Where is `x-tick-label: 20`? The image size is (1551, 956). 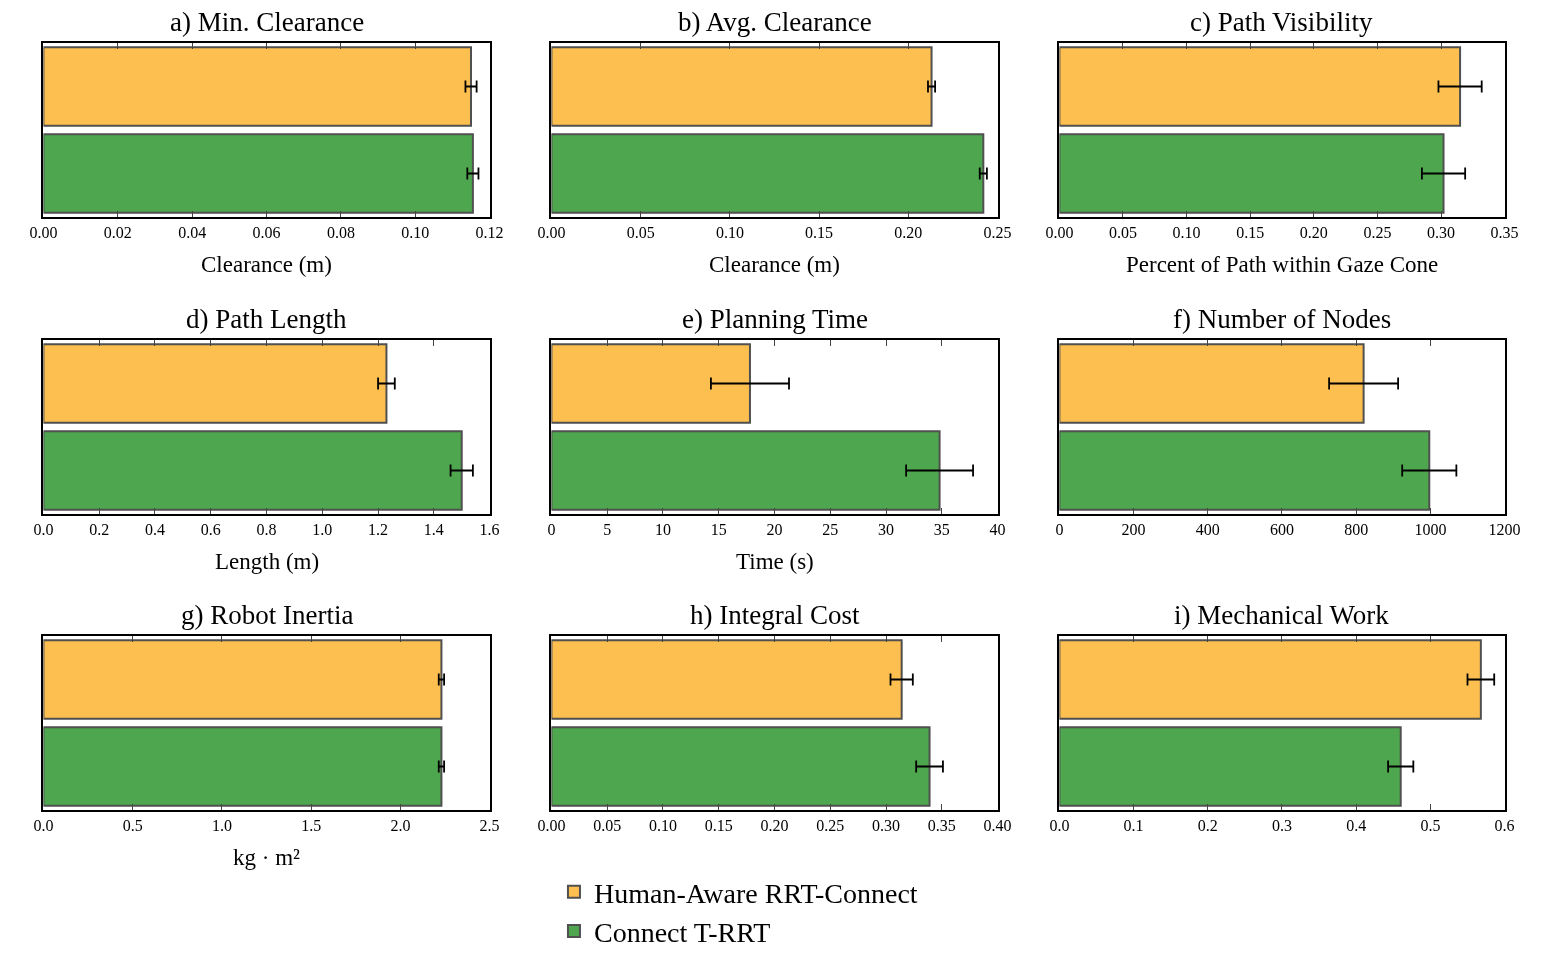
x-tick-label: 20 is located at coordinates (774, 529).